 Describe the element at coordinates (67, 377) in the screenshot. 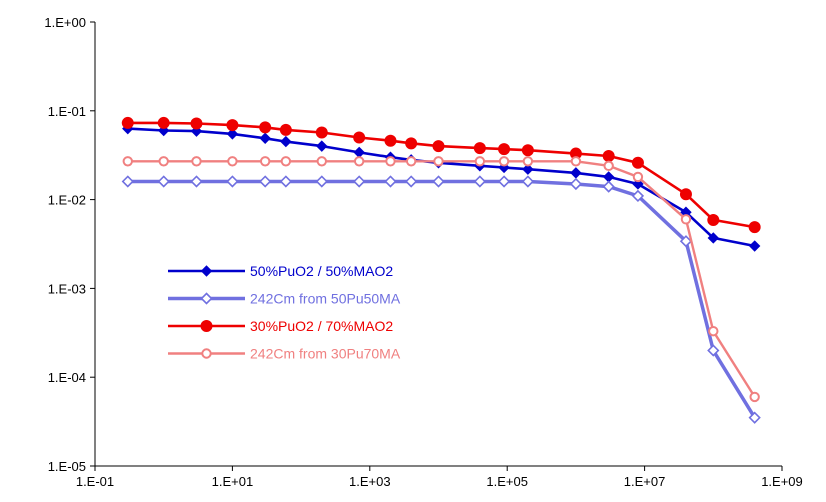

I see `y-tick-label: 1.E-04` at that location.